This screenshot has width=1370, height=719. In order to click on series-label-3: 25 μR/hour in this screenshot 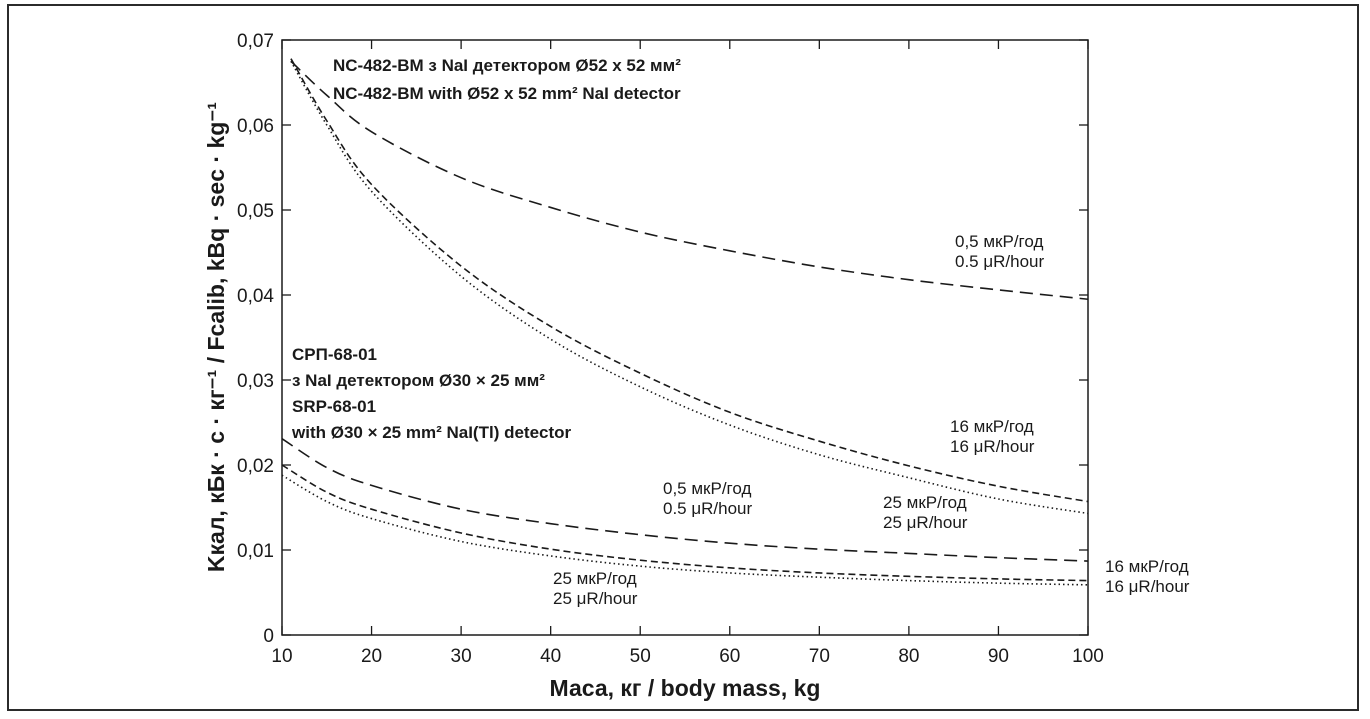, I will do `click(925, 522)`.